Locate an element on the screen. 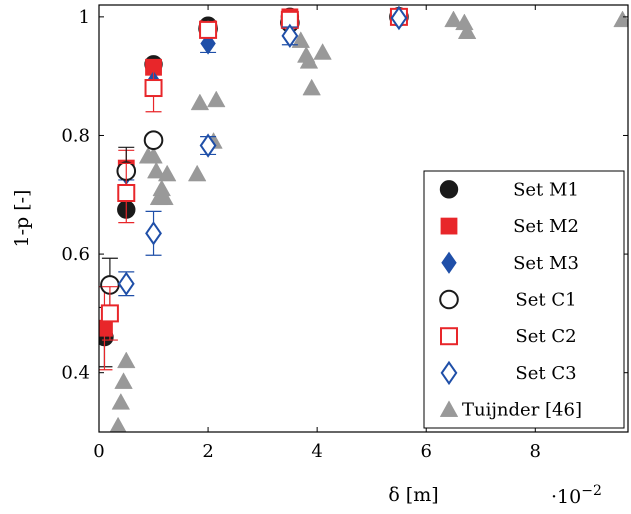  legend-entry: Tuijnder [46] is located at coordinates (510, 410).